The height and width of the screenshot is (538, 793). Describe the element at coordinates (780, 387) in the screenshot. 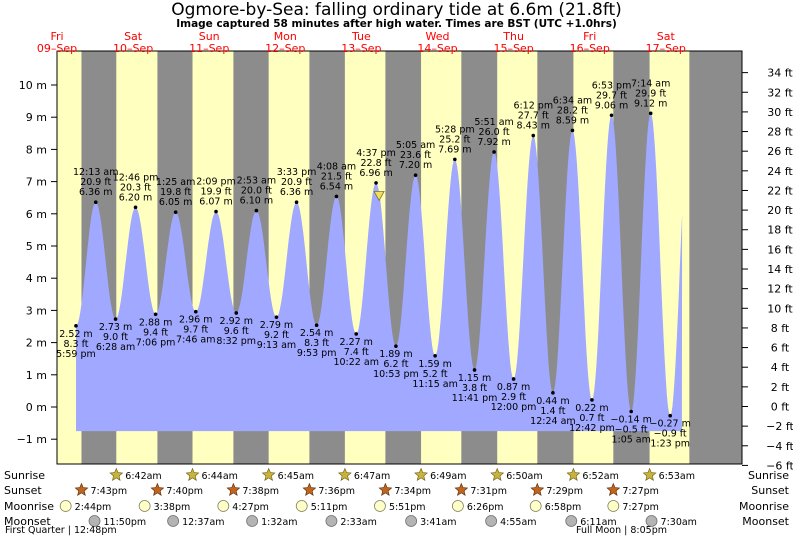

I see `y-tick-label-ft: 2 ft` at that location.